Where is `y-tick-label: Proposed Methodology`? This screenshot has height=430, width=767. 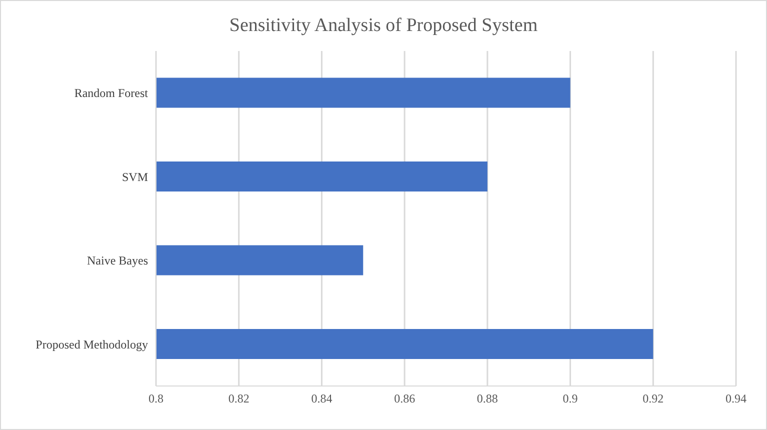
y-tick-label: Proposed Methodology is located at coordinates (92, 344).